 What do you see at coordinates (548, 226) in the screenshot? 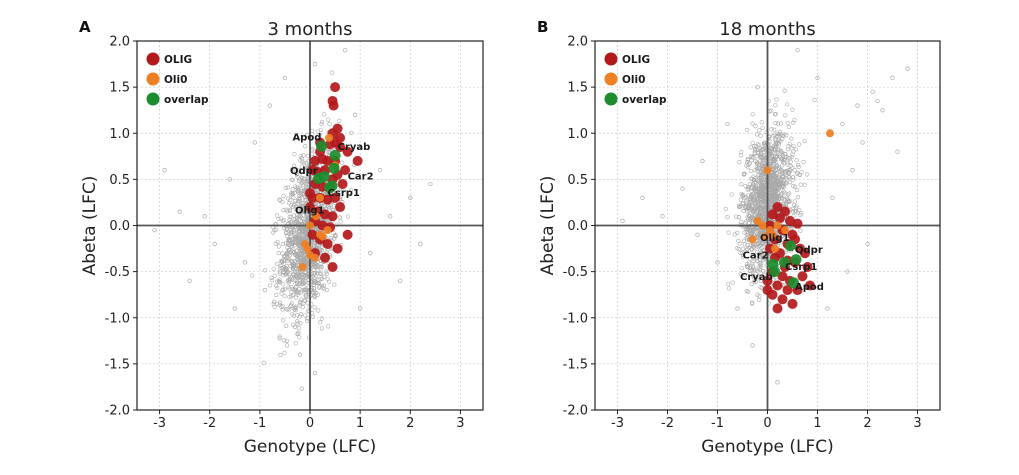
I see `y-axis-label: Abeta (LFC)` at bounding box center [548, 226].